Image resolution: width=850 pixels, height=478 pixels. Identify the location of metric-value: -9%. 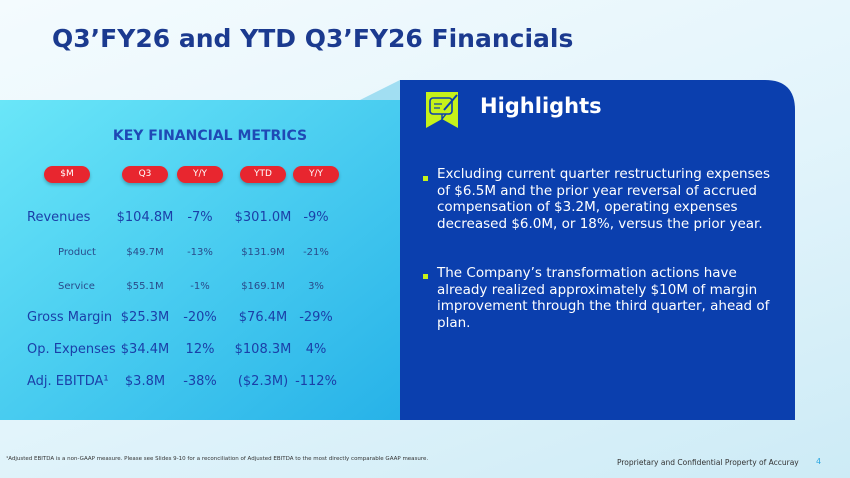
(316, 217).